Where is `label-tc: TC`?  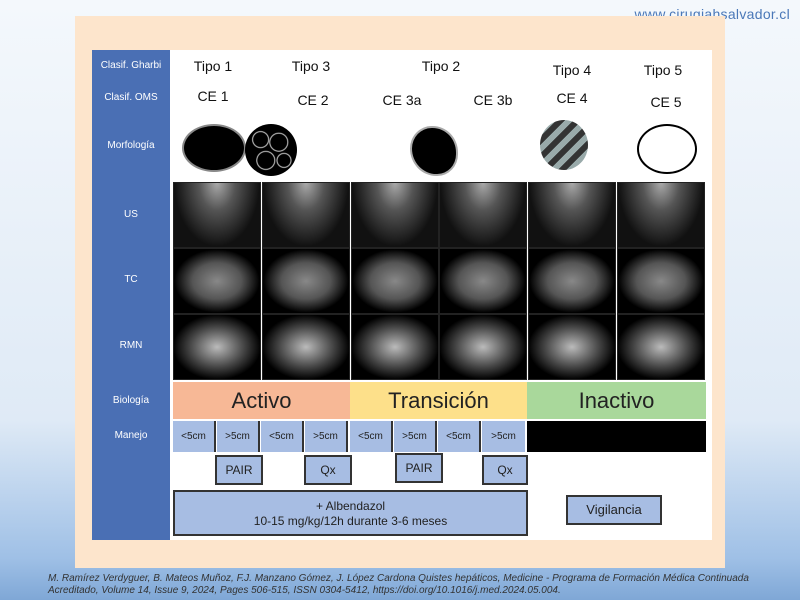 label-tc: TC is located at coordinates (131, 279).